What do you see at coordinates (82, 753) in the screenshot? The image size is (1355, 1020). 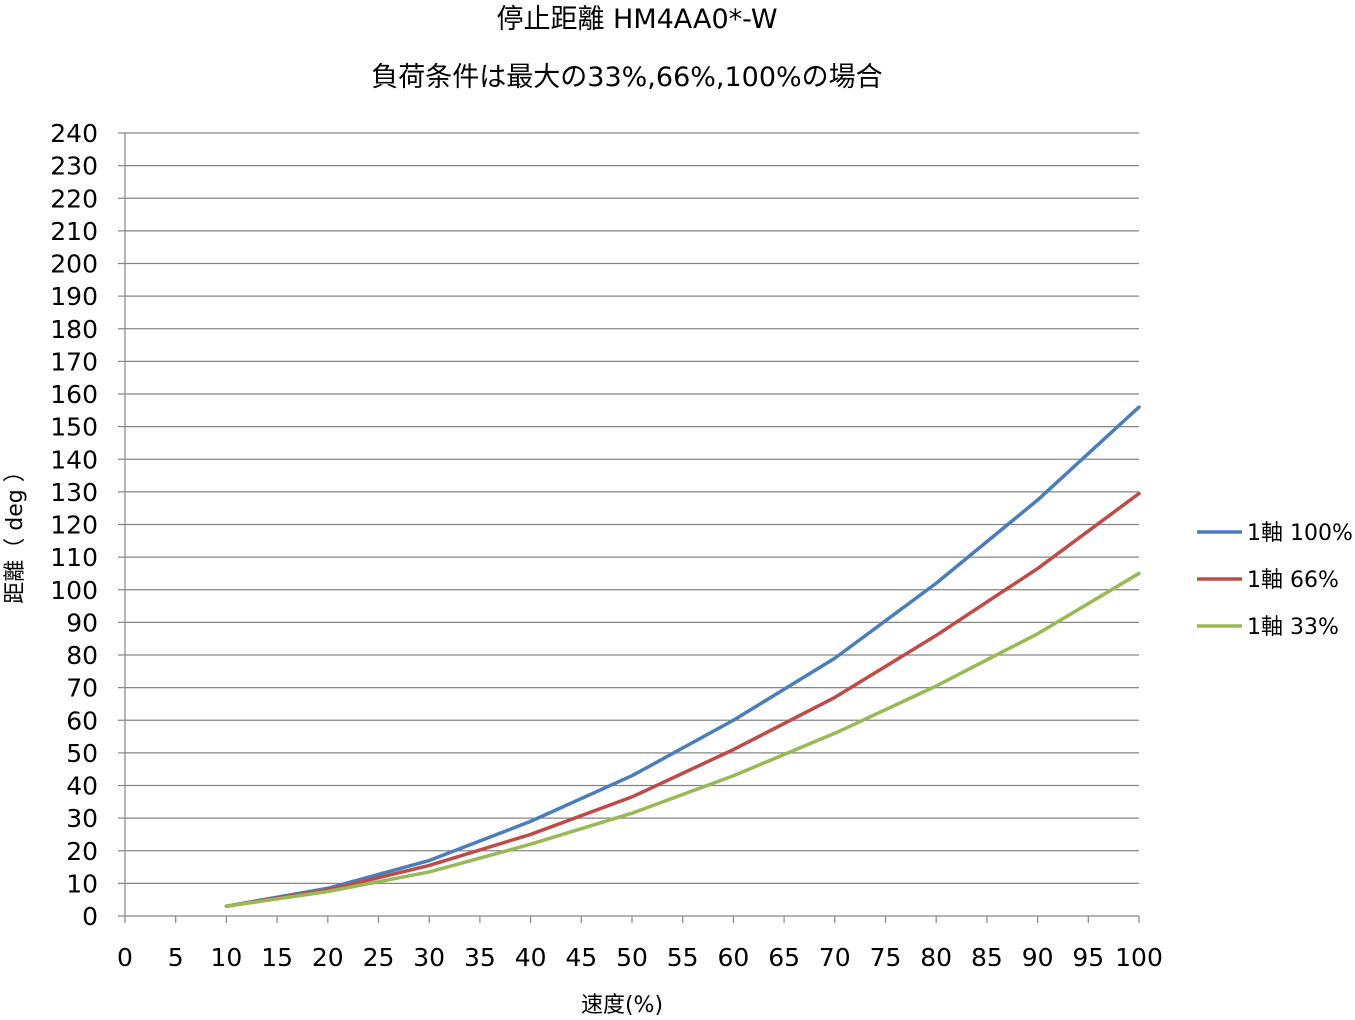 I see `y-tick-label: 50` at bounding box center [82, 753].